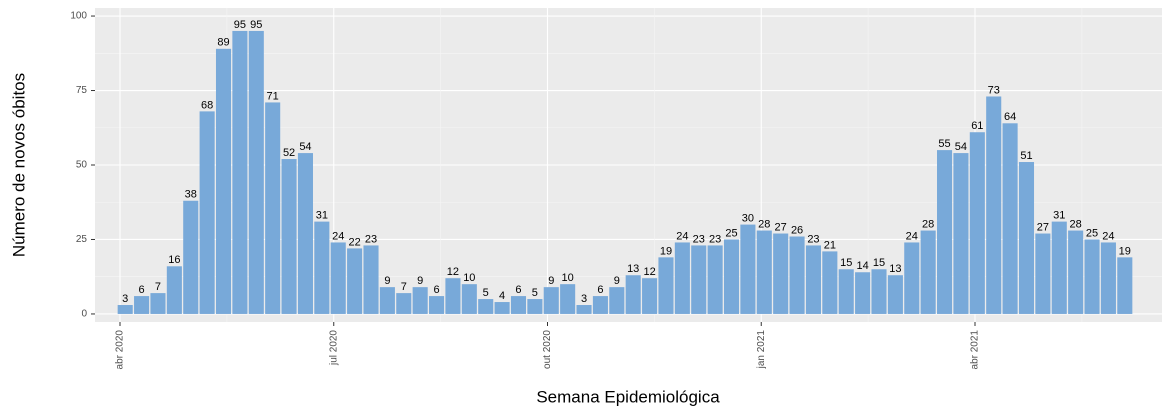 This screenshot has height=412, width=1172. I want to click on value-label: 31, so click(322, 216).